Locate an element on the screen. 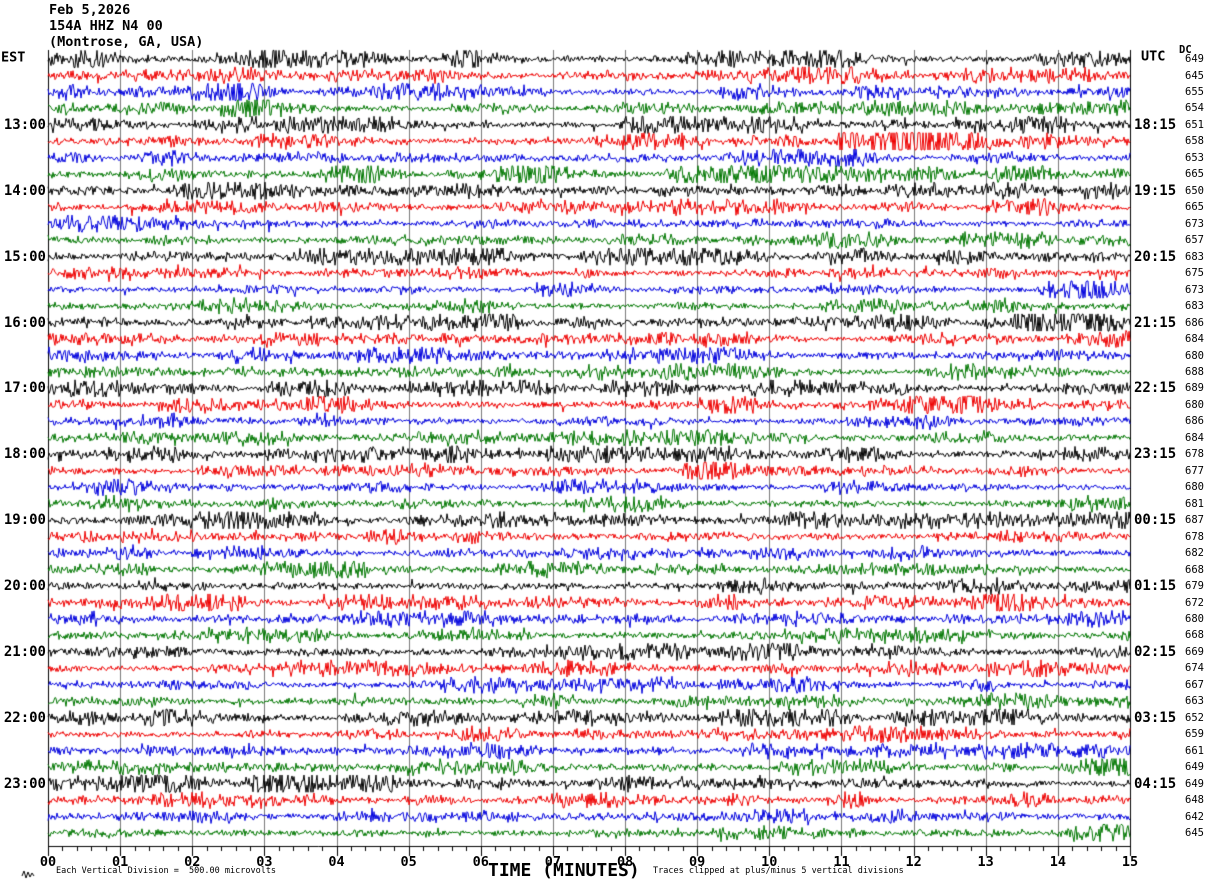 Image resolution: width=1210 pixels, height=886 pixels. dc-offset-value: 672 is located at coordinates (1194, 602).